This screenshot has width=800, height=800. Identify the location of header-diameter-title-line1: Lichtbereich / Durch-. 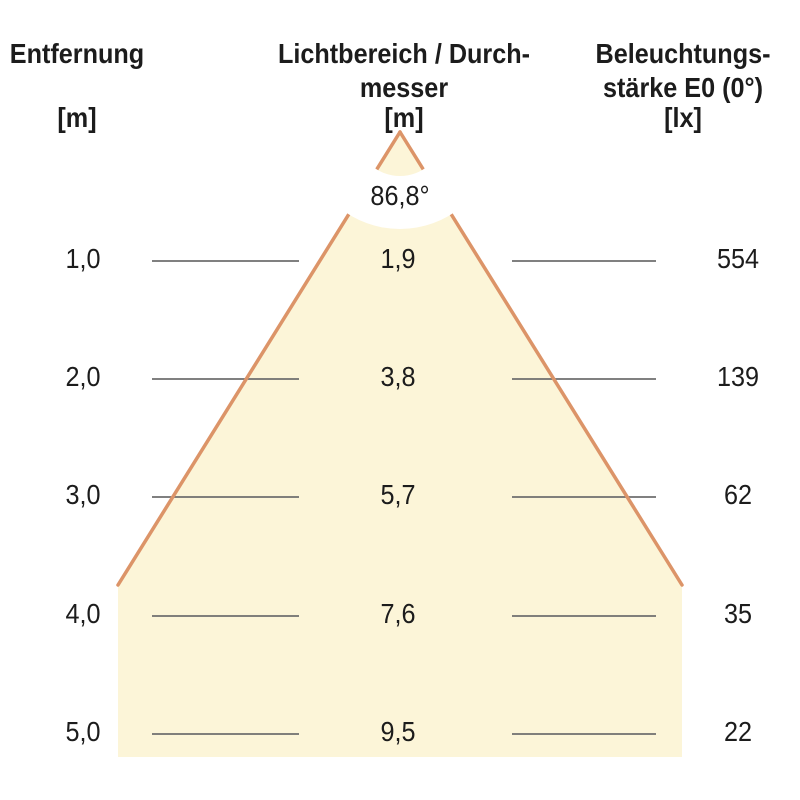
(404, 53).